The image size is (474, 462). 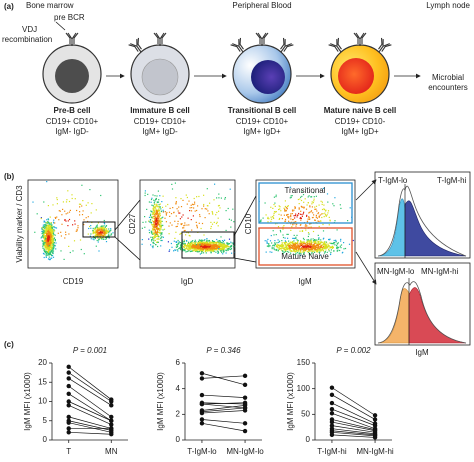 I want to click on cell-markers: CD19+ CD10+, so click(x=262, y=121).